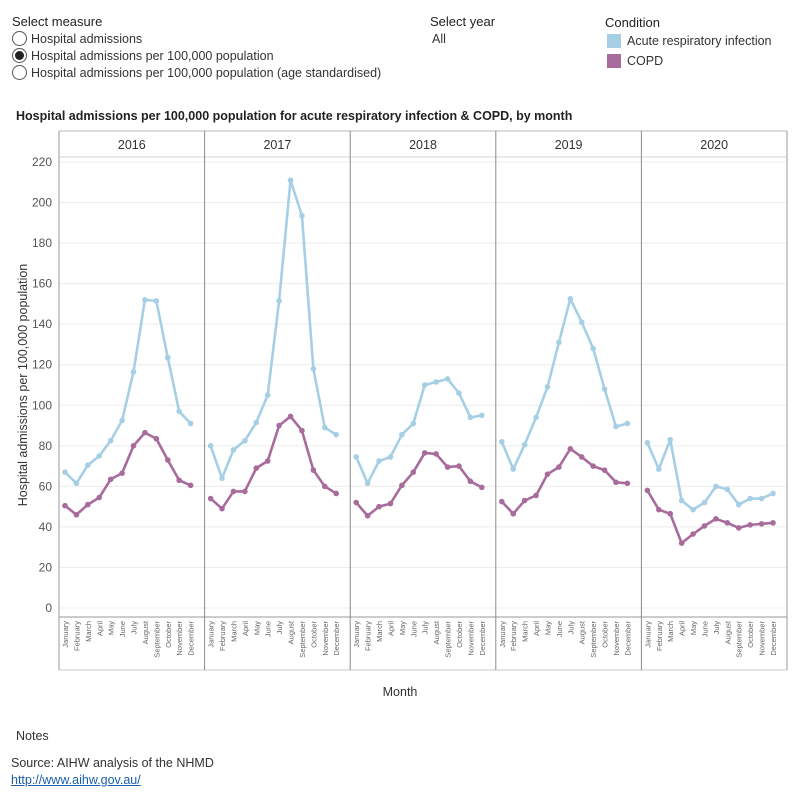 The image size is (800, 800). Describe the element at coordinates (436, 632) in the screenshot. I see `x-tick-label: August` at that location.